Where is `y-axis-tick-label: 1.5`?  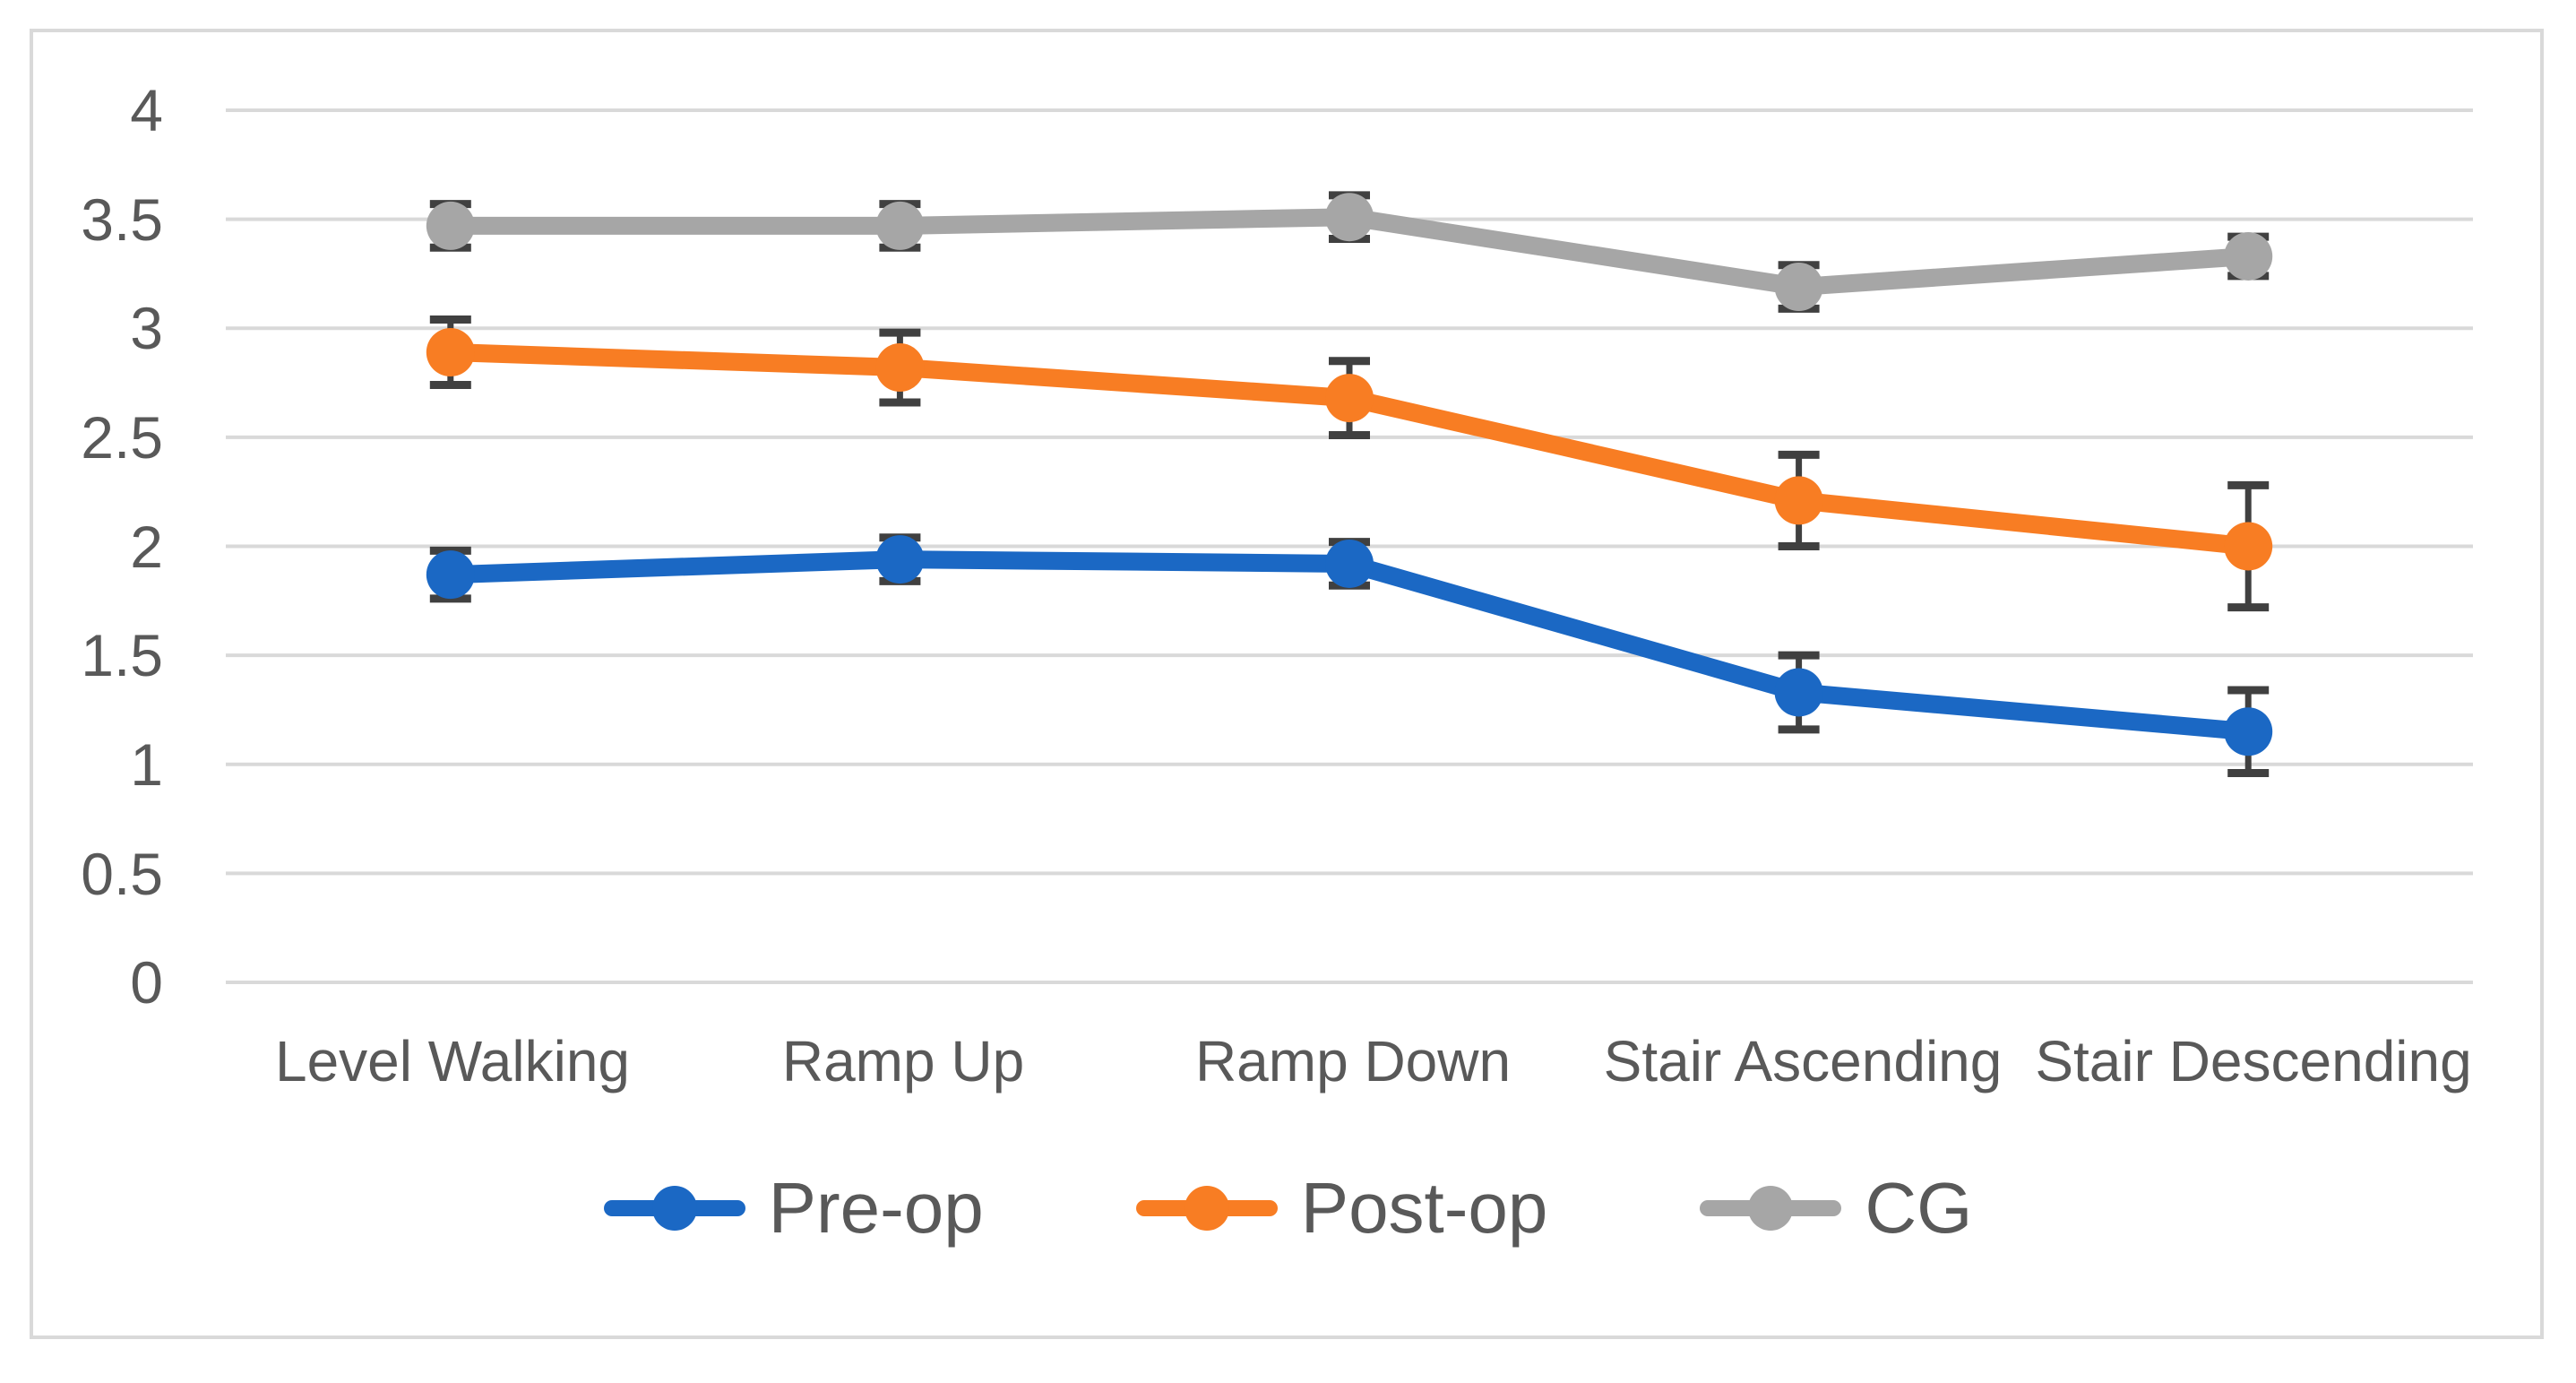
y-axis-tick-label: 1.5 is located at coordinates (122, 655).